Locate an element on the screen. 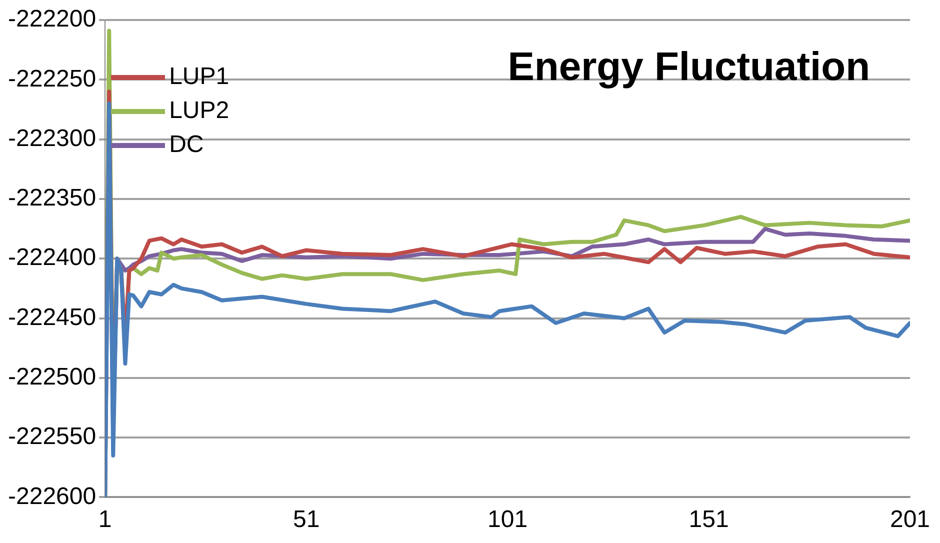  legend-label: DC is located at coordinates (186, 145).